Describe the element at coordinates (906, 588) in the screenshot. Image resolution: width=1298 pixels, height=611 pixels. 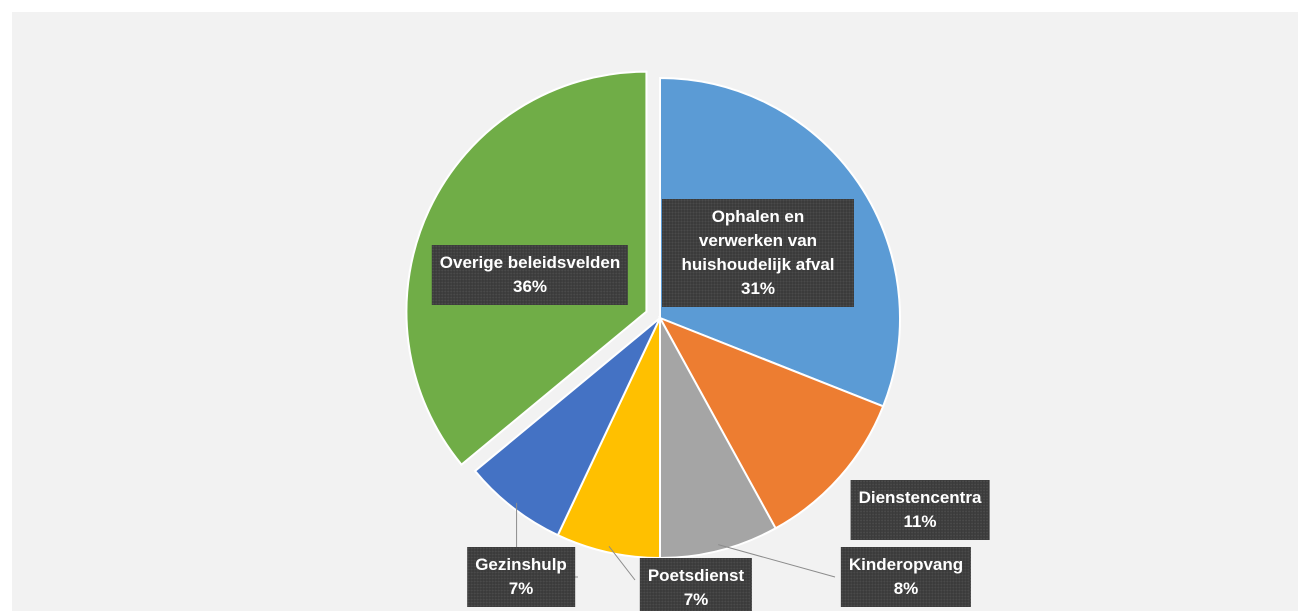
I see `data-label-value: 8%` at that location.